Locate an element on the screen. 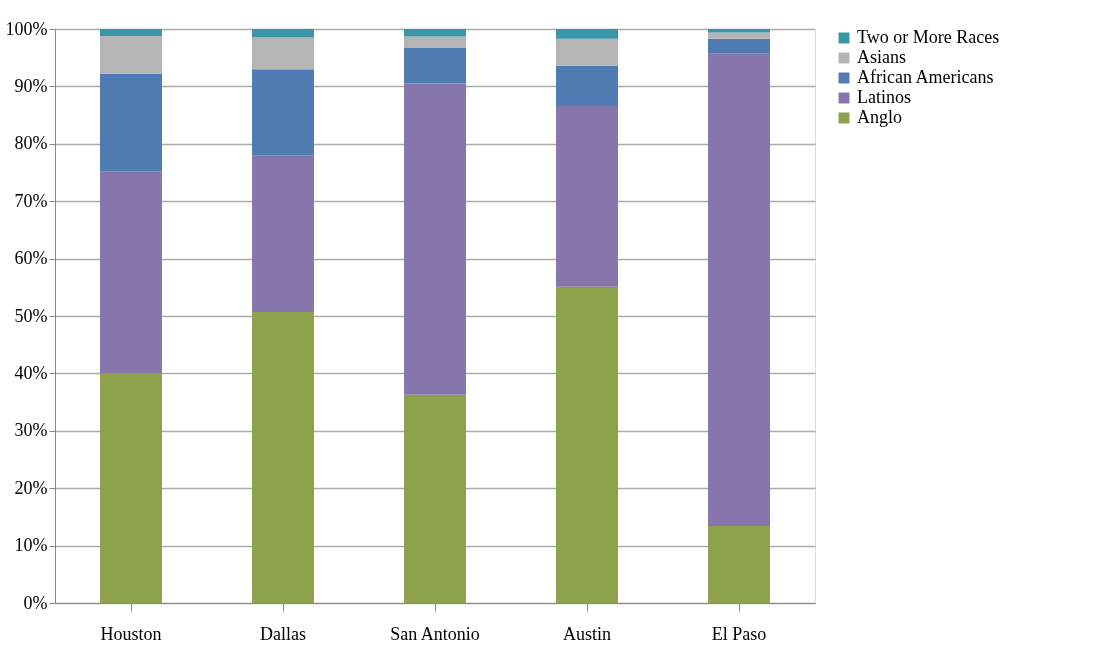  legend-label: Anglo is located at coordinates (879, 117).